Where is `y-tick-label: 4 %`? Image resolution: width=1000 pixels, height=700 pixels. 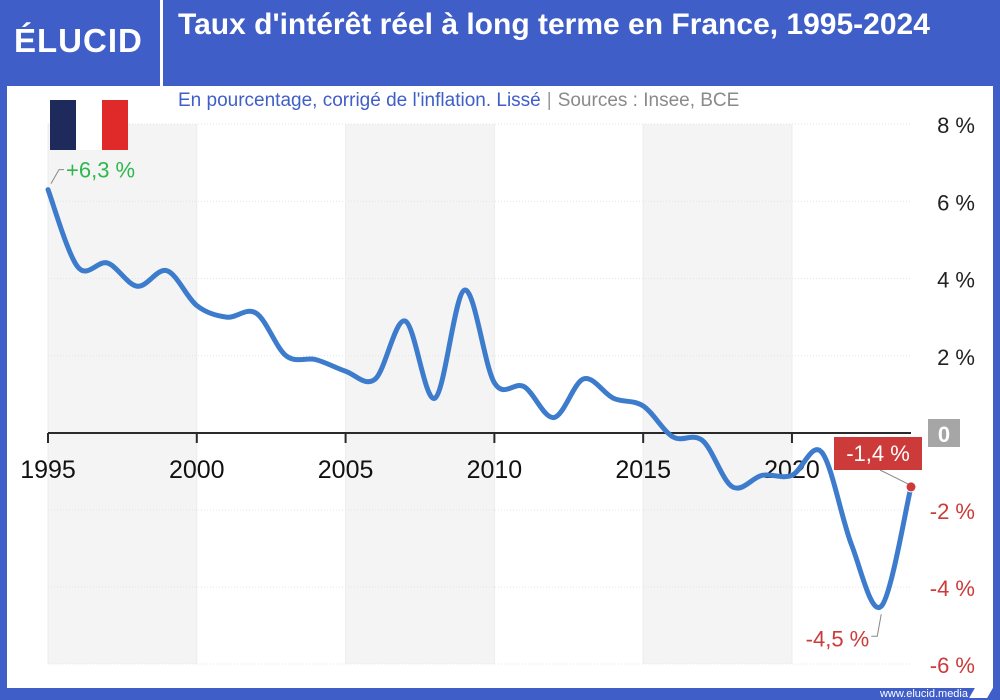
y-tick-label: 4 % is located at coordinates (956, 280).